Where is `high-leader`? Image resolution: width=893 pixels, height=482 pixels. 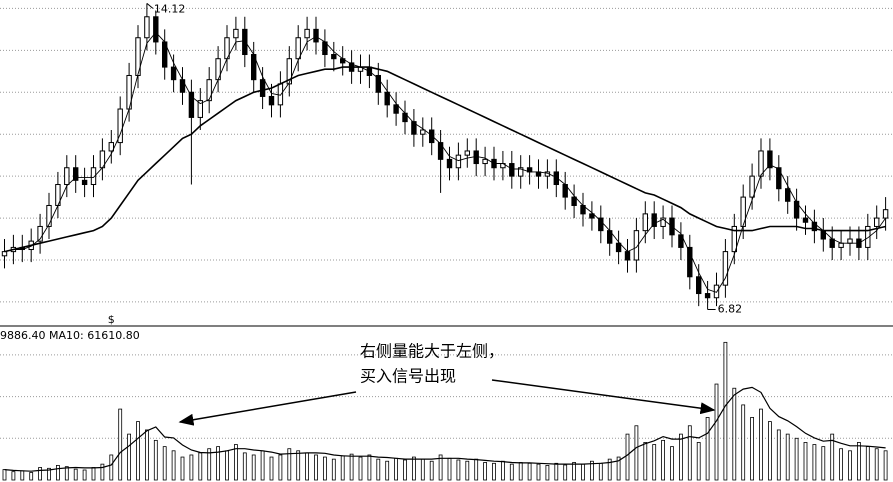
high-leader is located at coordinates (150, 5).